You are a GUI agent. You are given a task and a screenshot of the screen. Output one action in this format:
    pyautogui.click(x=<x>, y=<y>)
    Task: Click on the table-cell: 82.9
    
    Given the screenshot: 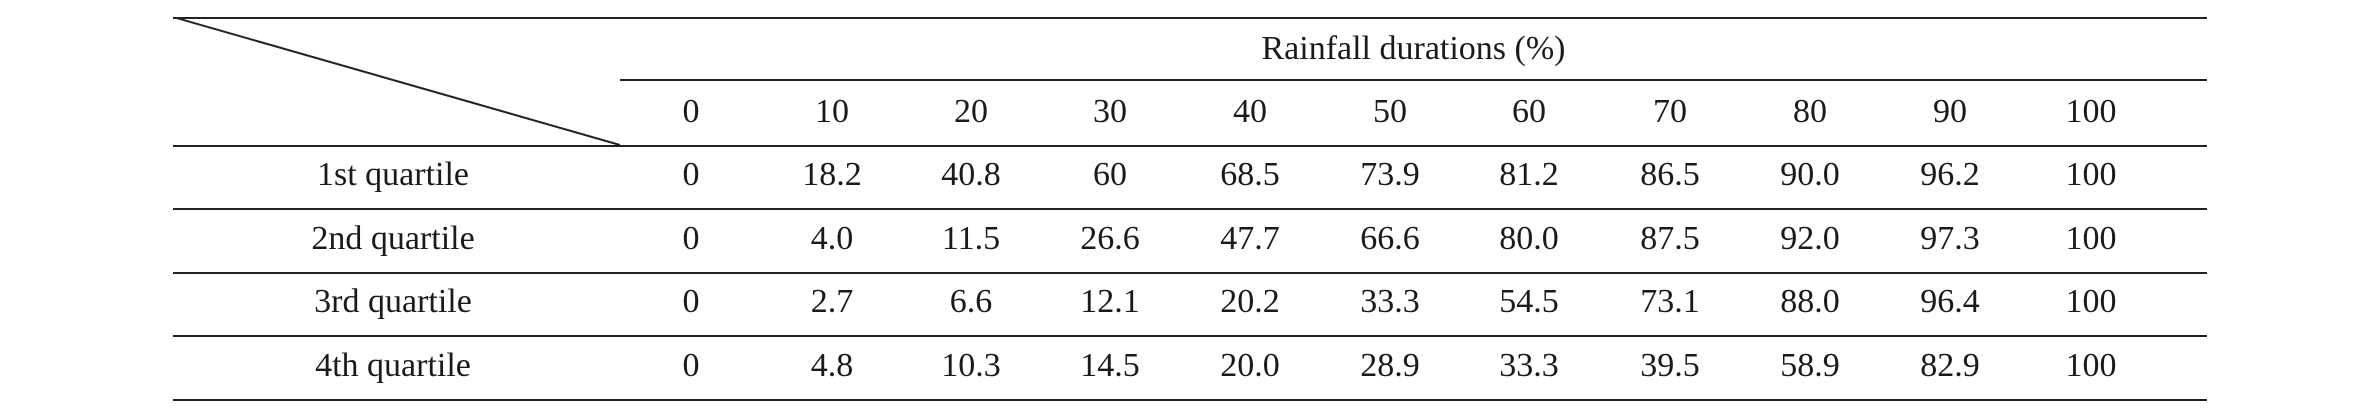 What is the action you would take?
    pyautogui.click(x=1950, y=365)
    